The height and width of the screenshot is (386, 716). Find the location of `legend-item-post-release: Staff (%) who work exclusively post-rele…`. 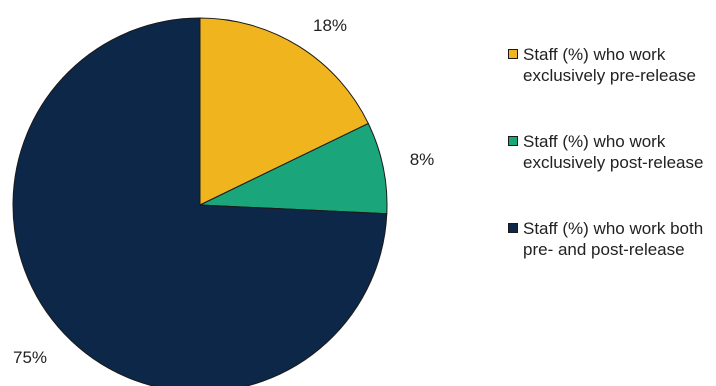

legend-item-post-release: Staff (%) who work exclusively post-rele… is located at coordinates (610, 152).